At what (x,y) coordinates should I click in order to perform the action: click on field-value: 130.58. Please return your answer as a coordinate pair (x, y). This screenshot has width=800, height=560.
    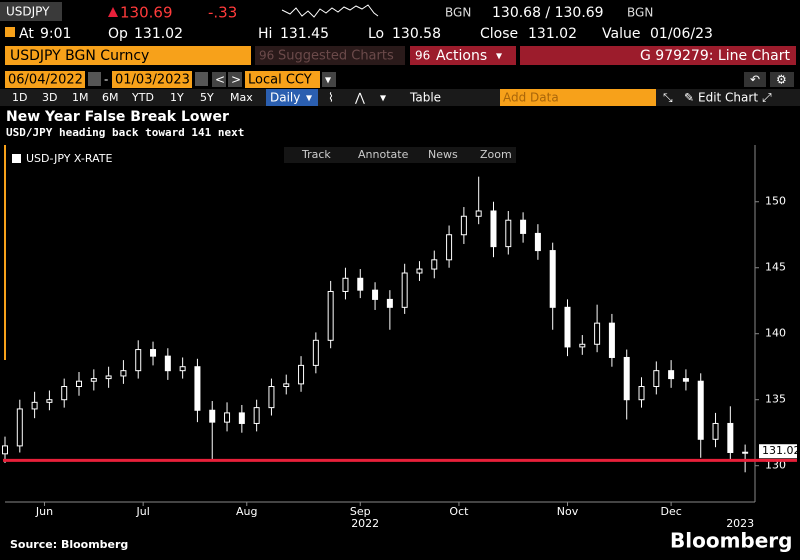
    Looking at the image, I should click on (416, 34).